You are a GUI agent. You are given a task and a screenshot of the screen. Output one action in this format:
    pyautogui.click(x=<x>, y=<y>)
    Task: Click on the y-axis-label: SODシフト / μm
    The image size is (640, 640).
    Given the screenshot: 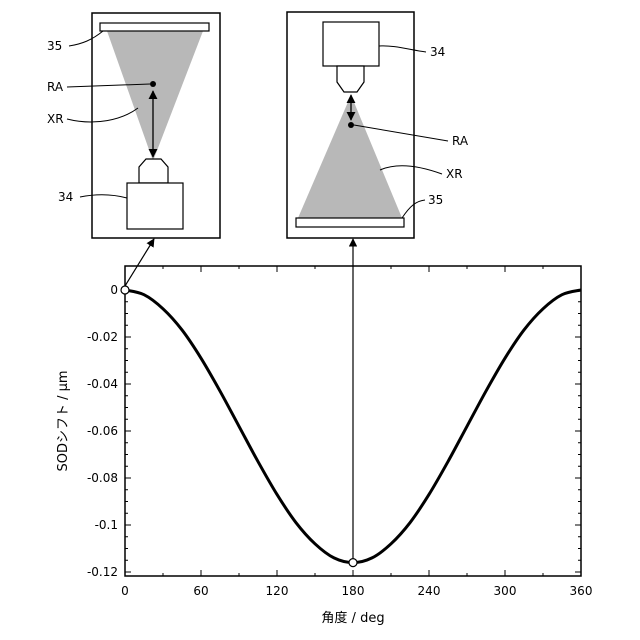 What is the action you would take?
    pyautogui.click(x=63, y=420)
    